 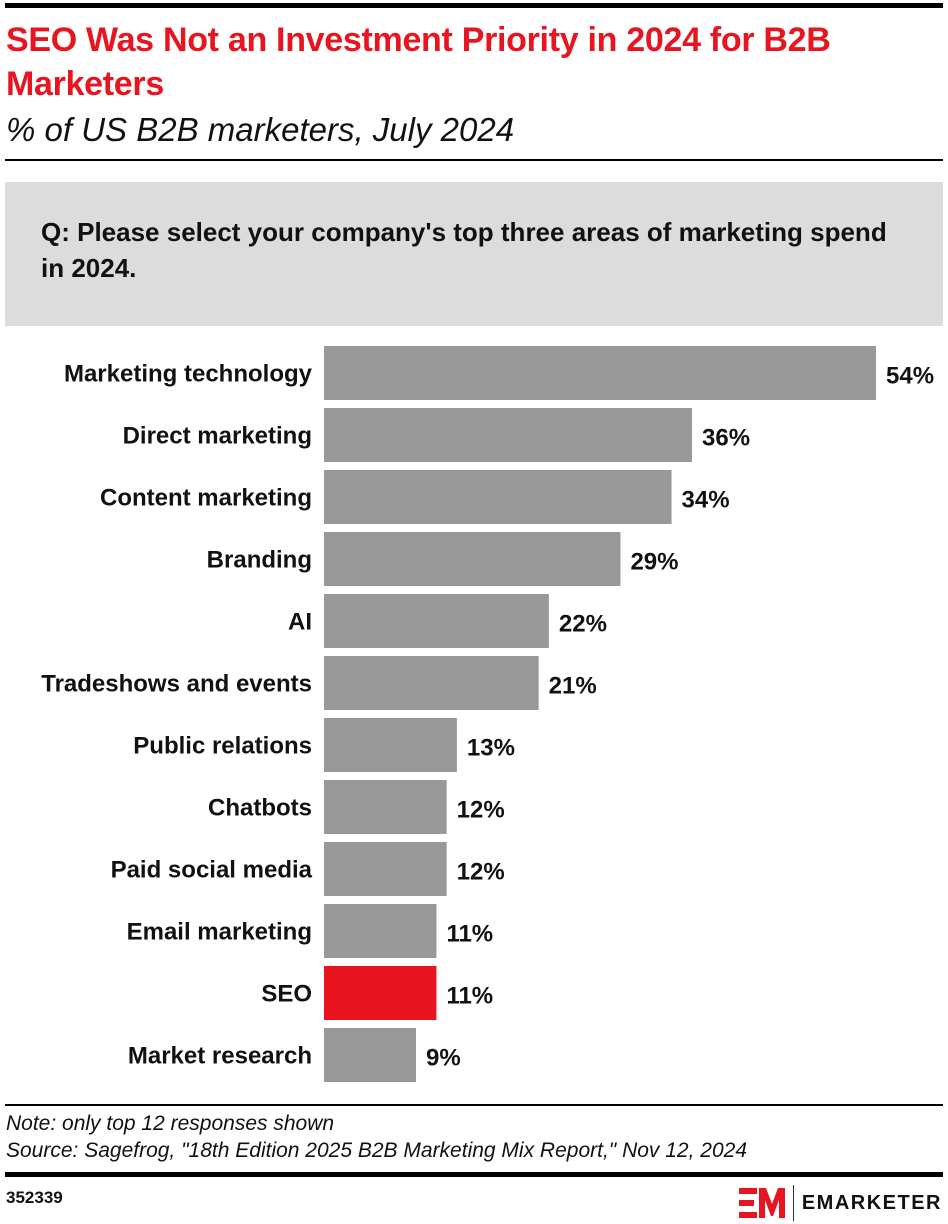 What do you see at coordinates (654, 561) in the screenshot?
I see `data-label: 29%` at bounding box center [654, 561].